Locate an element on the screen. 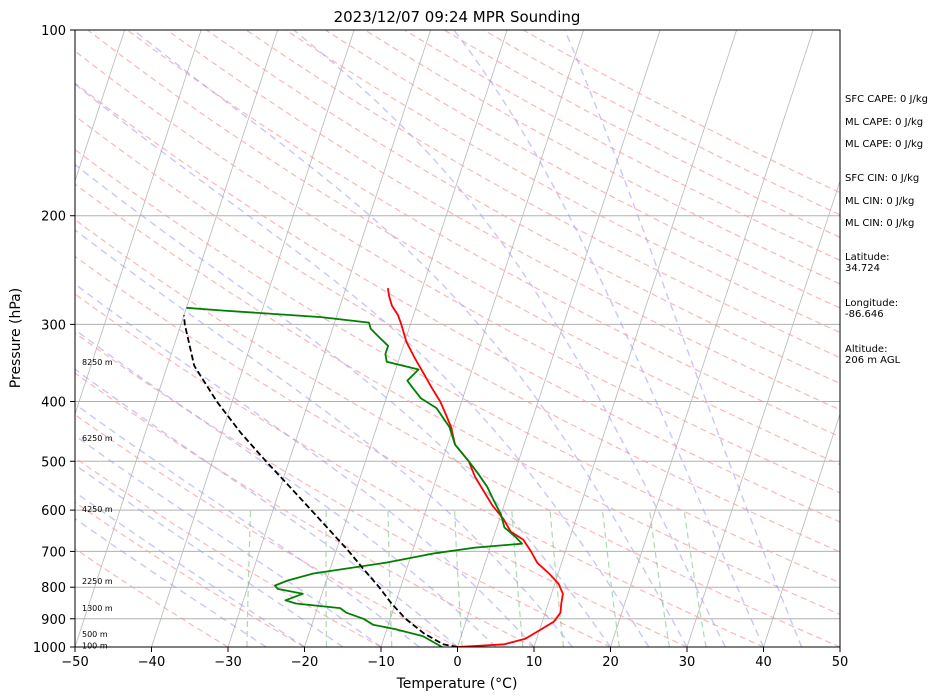 The image size is (947, 700). altitude-label: 4250 m is located at coordinates (97, 509).